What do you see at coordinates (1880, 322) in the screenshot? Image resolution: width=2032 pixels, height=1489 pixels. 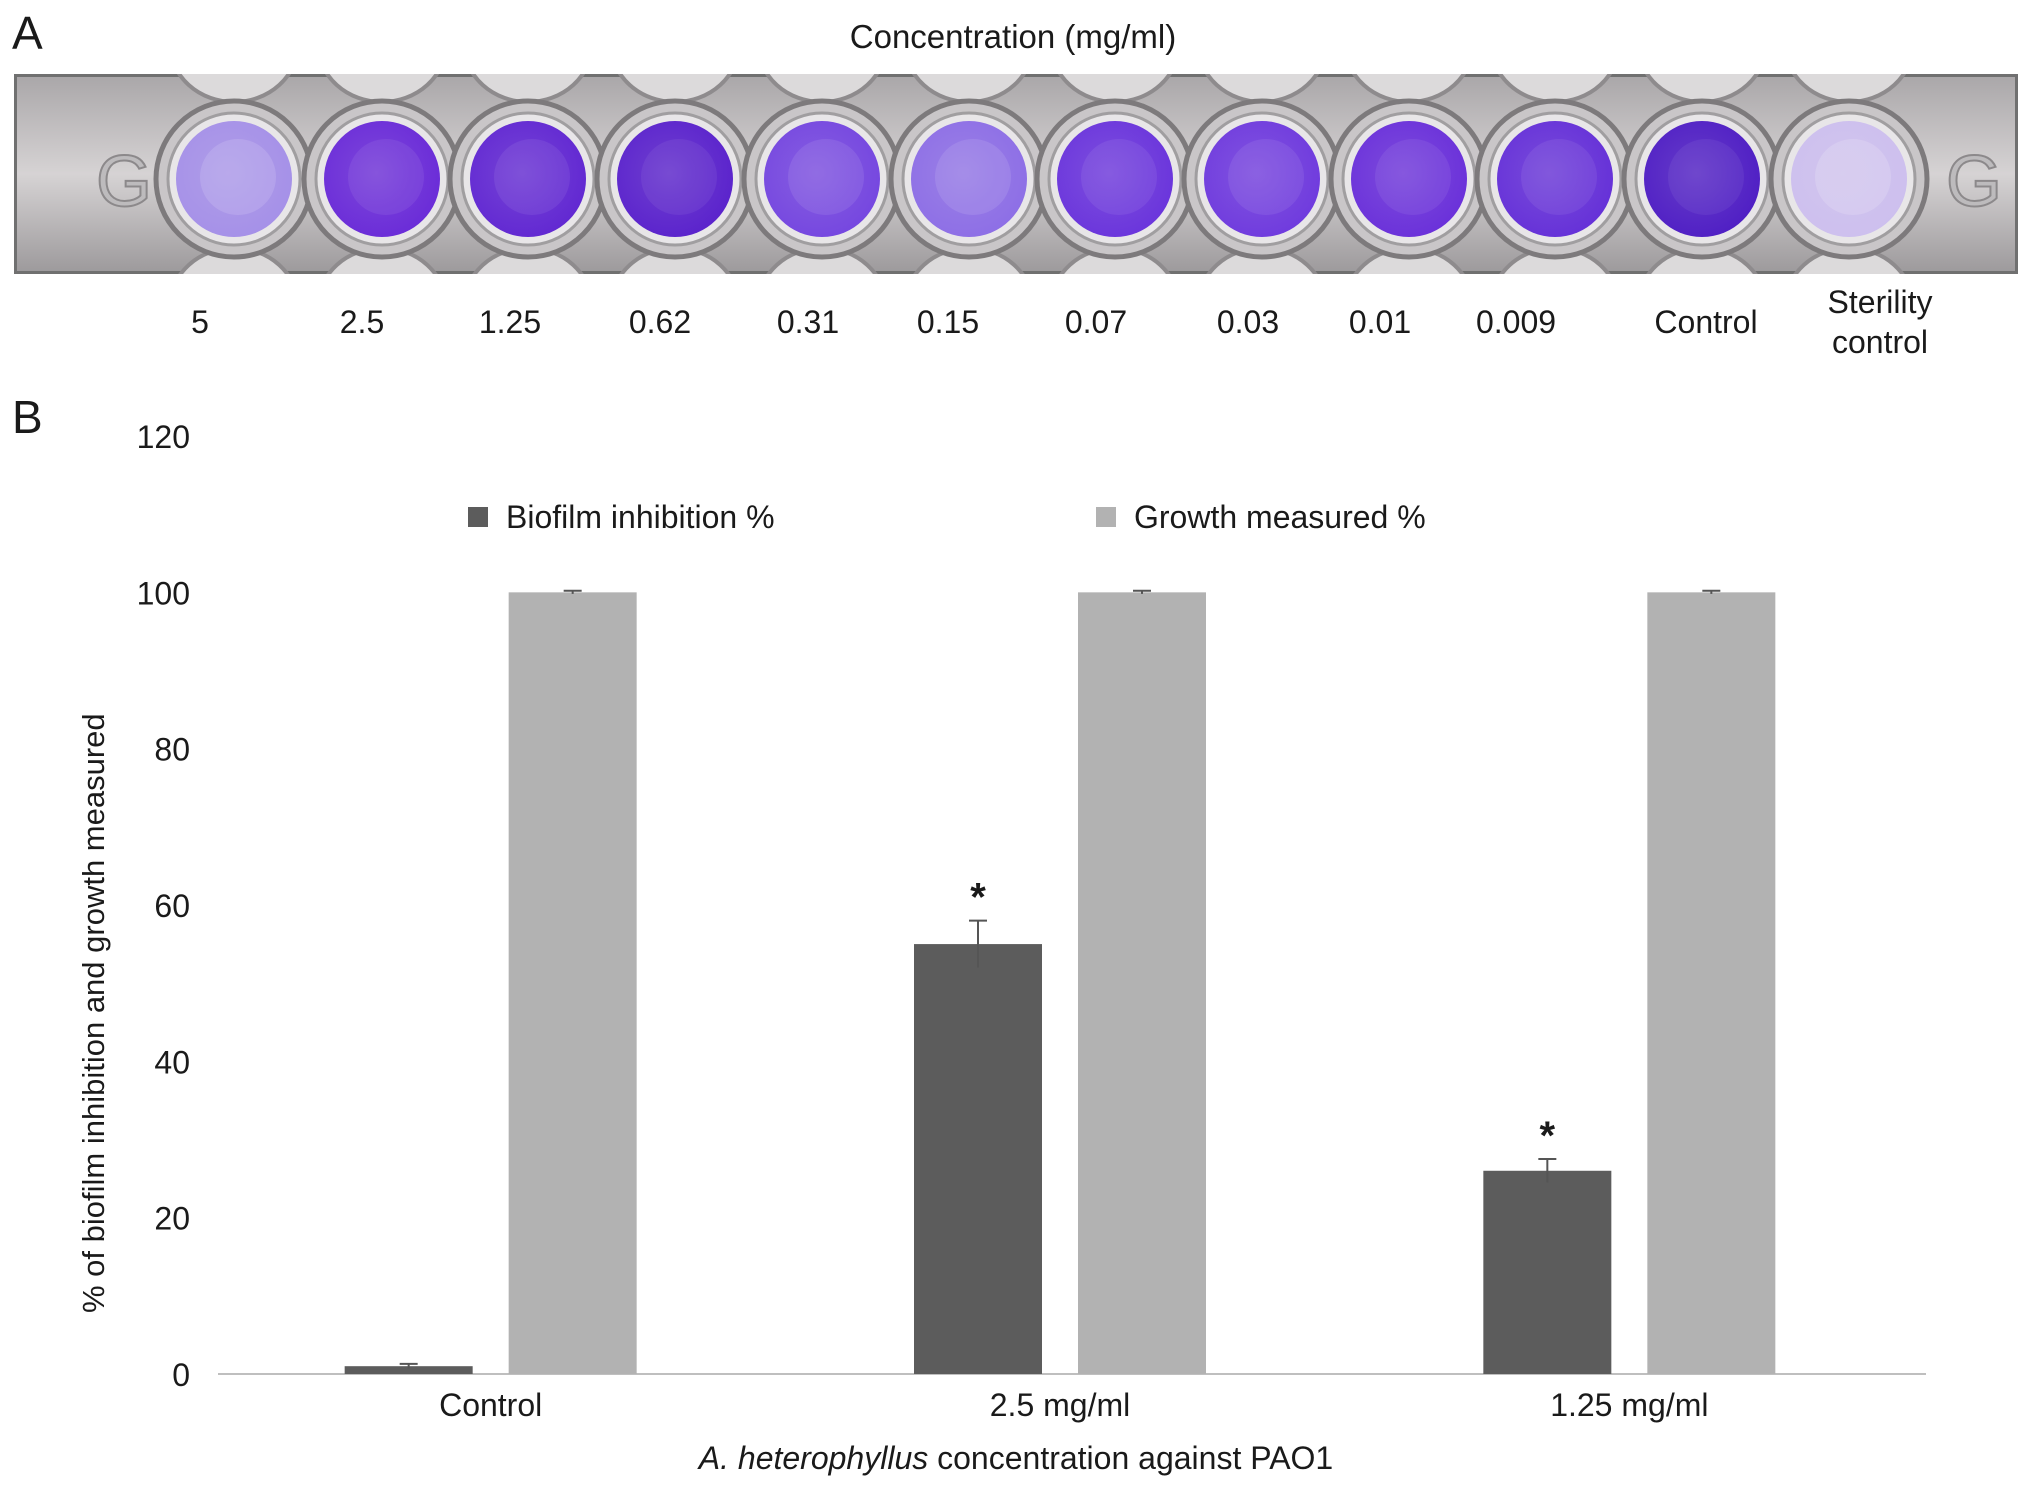 I see `concentration-label: Sterility control` at bounding box center [1880, 322].